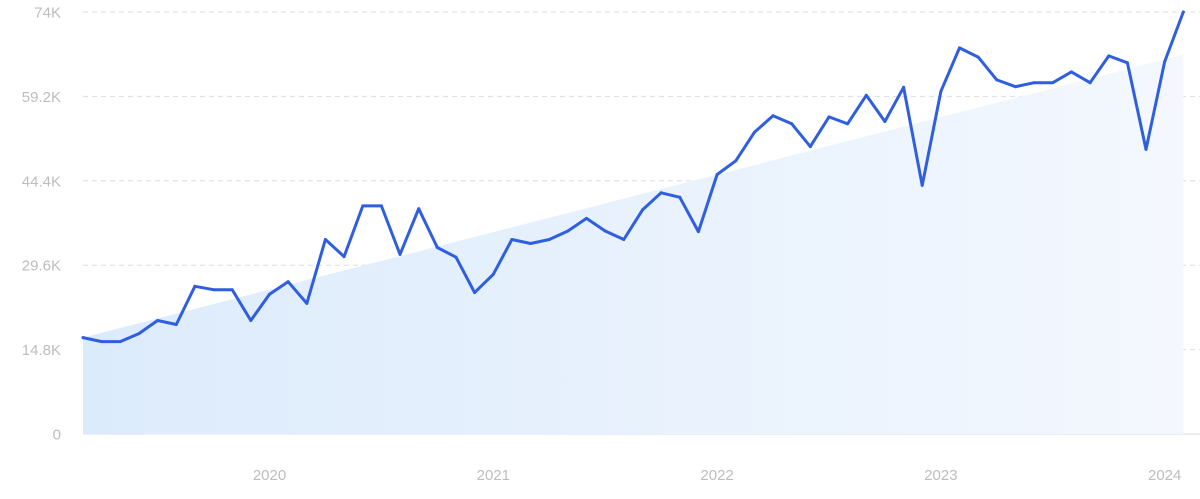 This screenshot has width=1200, height=499. Describe the element at coordinates (47, 13) in the screenshot. I see `y-tick-label-5: 74K` at that location.